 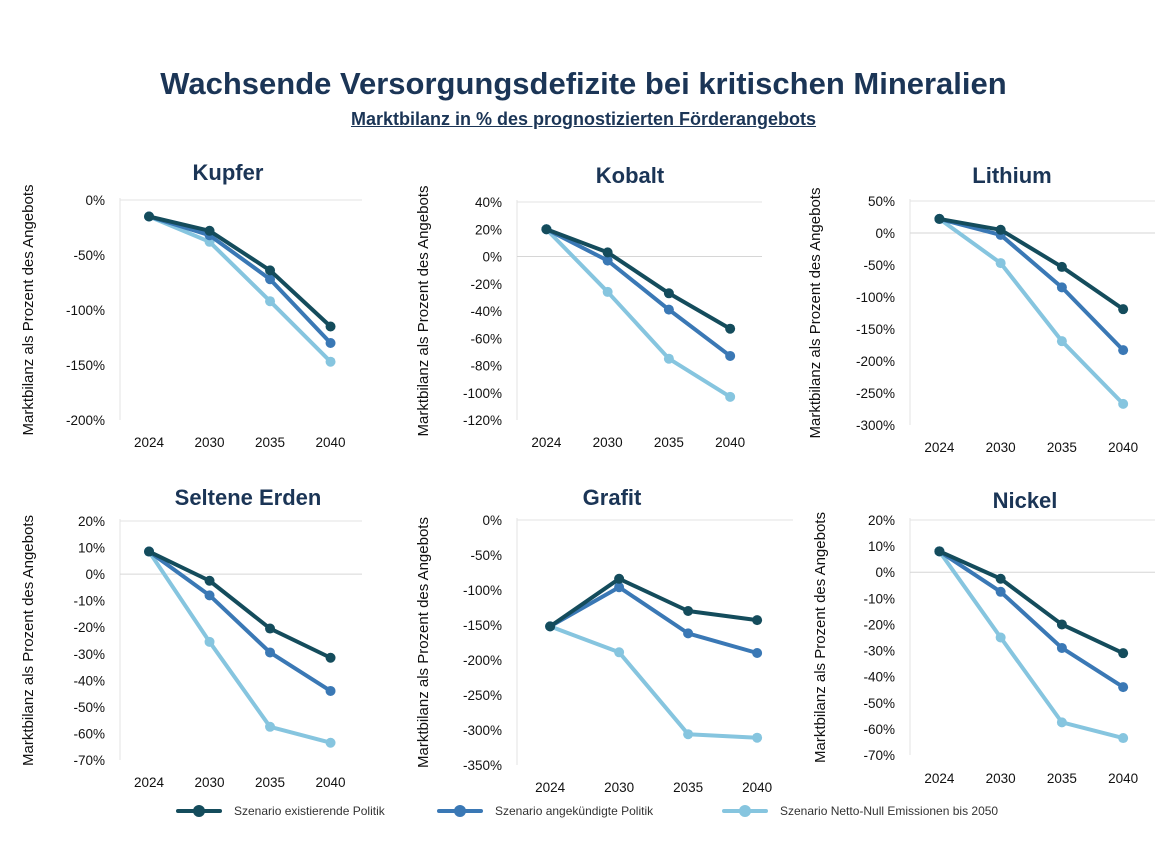 I want to click on y-tick-label: -250%, so click(x=875, y=393).